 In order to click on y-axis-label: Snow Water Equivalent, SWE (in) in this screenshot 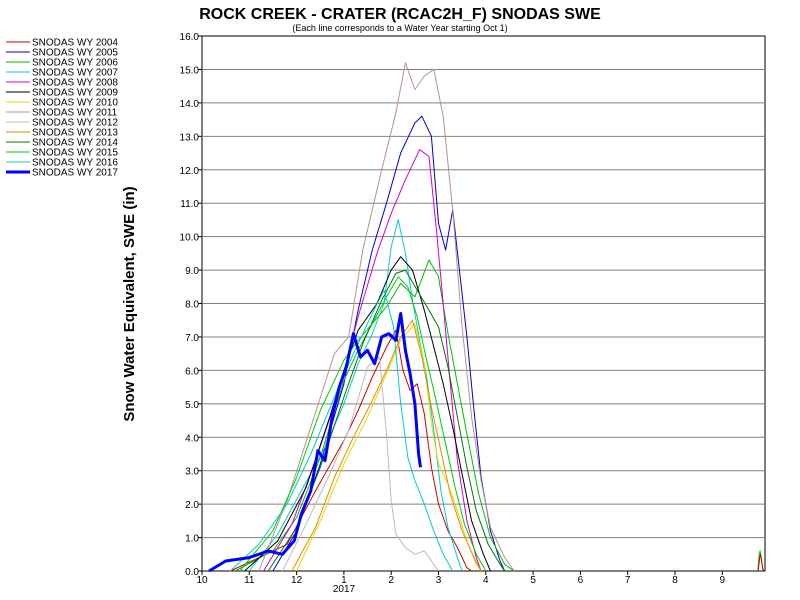, I will do `click(129, 303)`.